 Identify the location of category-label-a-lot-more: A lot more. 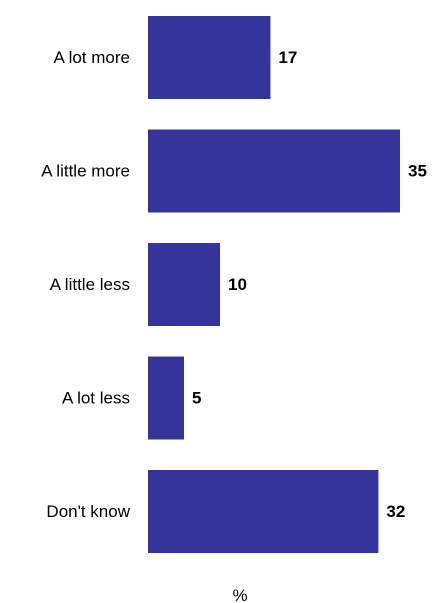
(91, 57).